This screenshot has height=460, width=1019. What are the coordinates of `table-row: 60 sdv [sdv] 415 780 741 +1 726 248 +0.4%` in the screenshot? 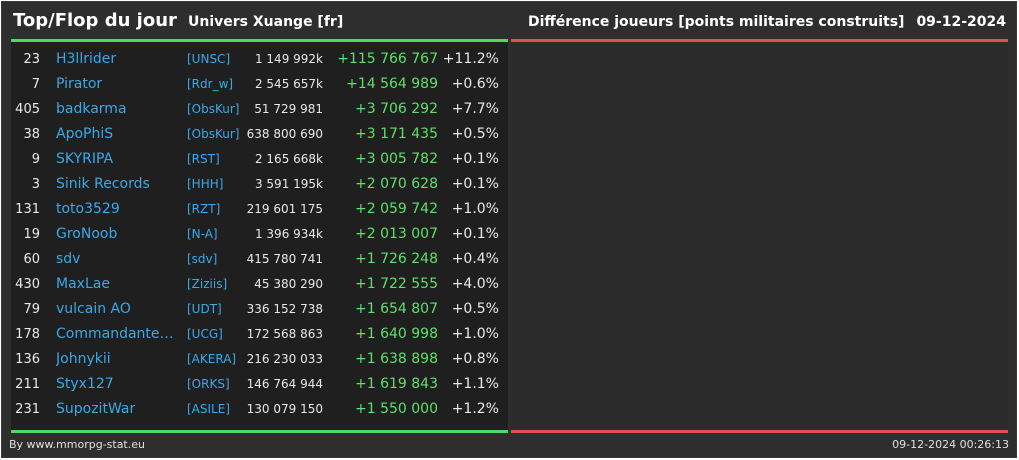 It's located at (259, 259).